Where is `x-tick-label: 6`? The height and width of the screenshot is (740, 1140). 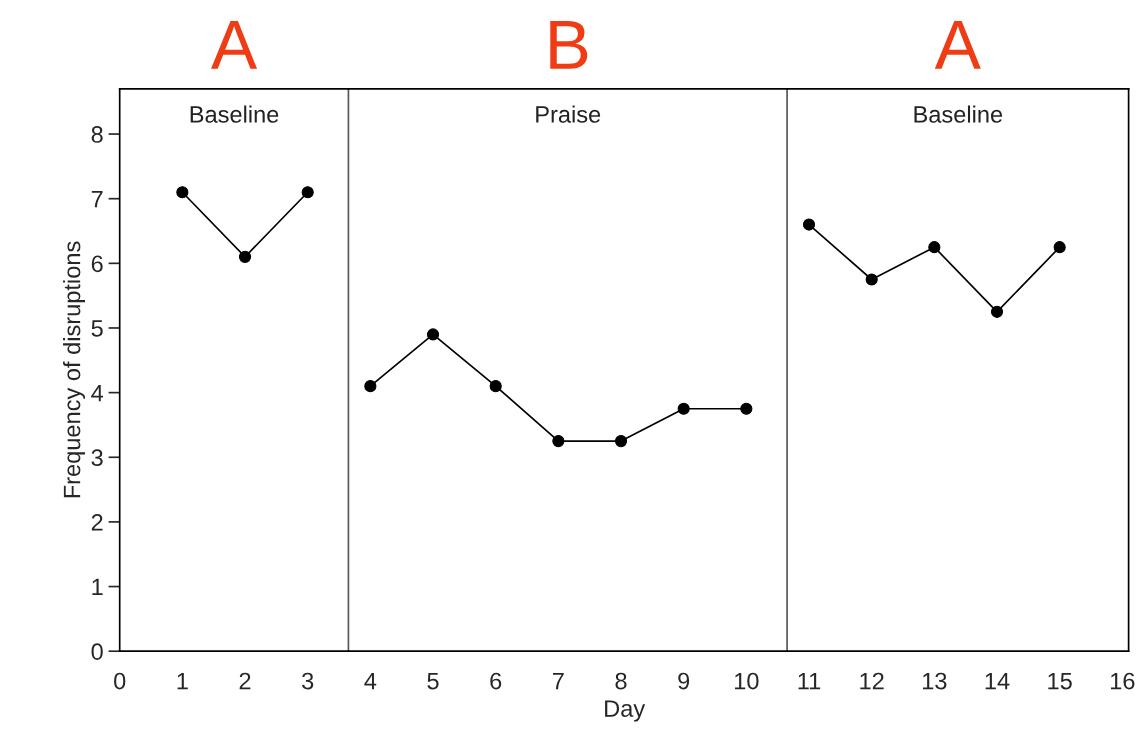 x-tick-label: 6 is located at coordinates (496, 681).